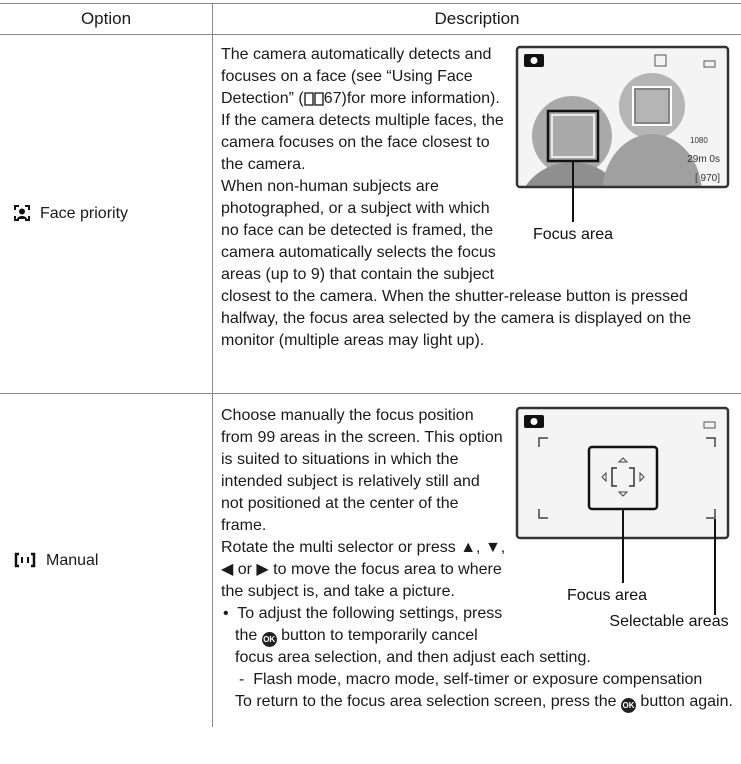 The height and width of the screenshot is (764, 741). I want to click on screen-illustration: 1080 29m 0s [ 970] Focus area, so click(623, 149).